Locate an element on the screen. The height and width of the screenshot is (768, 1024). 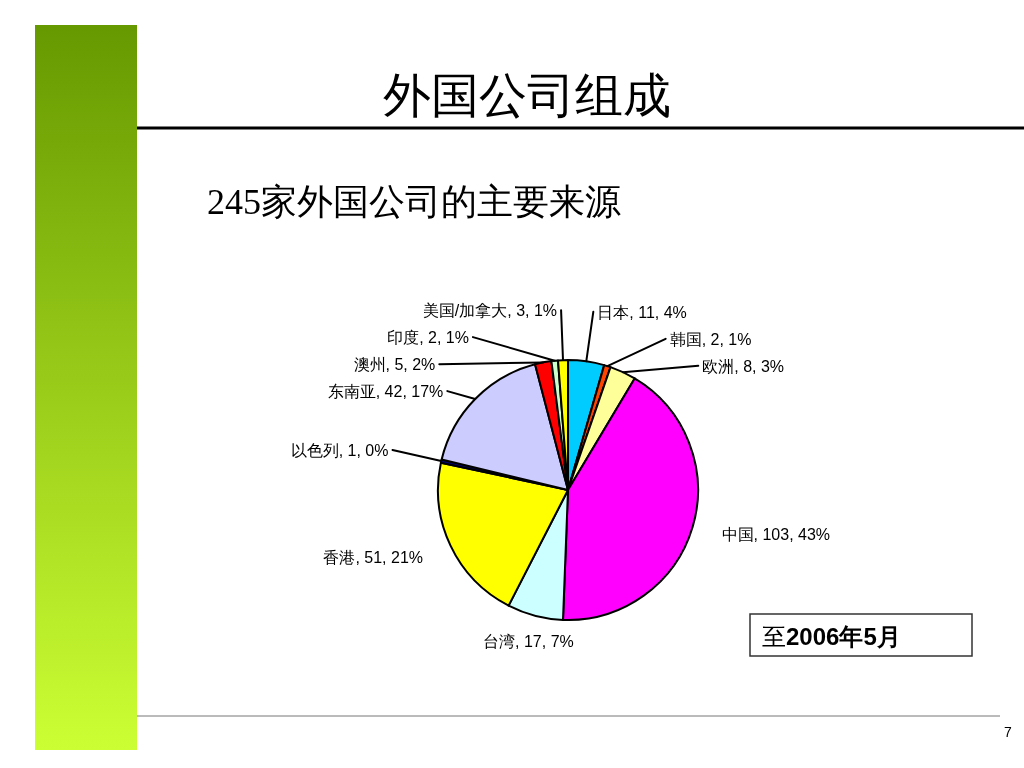
chart-title: 外国公司组成 is located at coordinates (527, 95).